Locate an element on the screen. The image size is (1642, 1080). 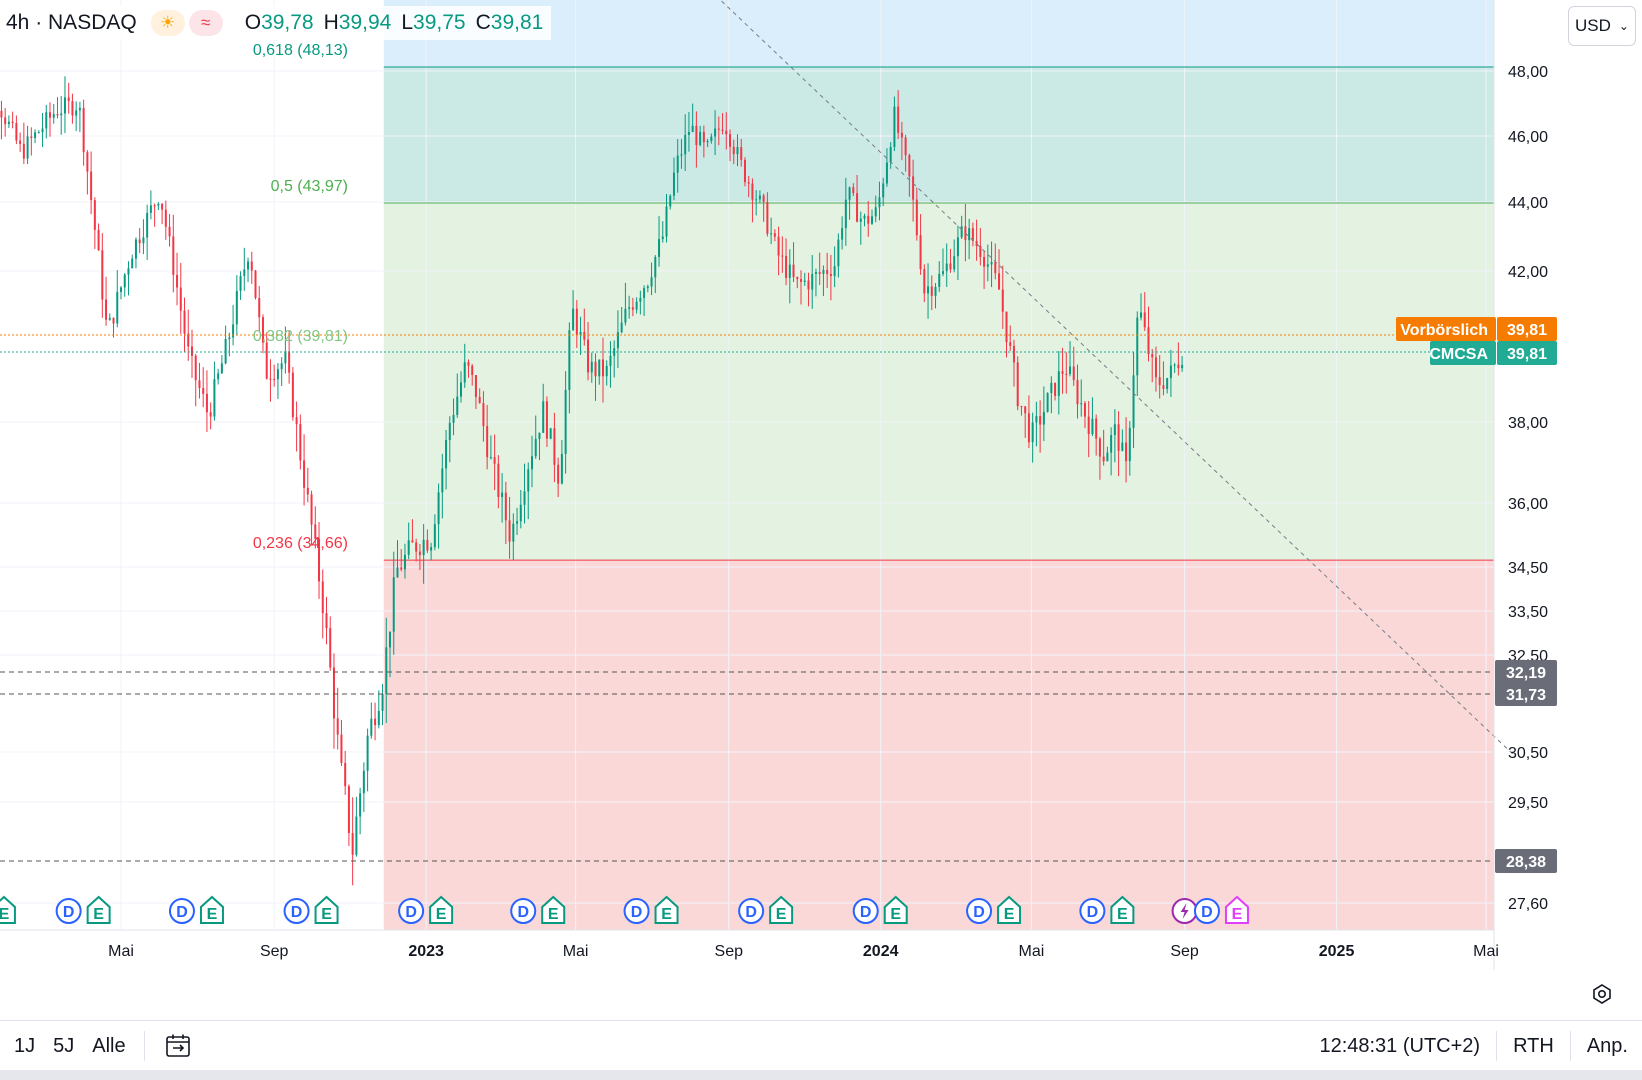
currency-select: USD ⌄ is located at coordinates (1602, 26).